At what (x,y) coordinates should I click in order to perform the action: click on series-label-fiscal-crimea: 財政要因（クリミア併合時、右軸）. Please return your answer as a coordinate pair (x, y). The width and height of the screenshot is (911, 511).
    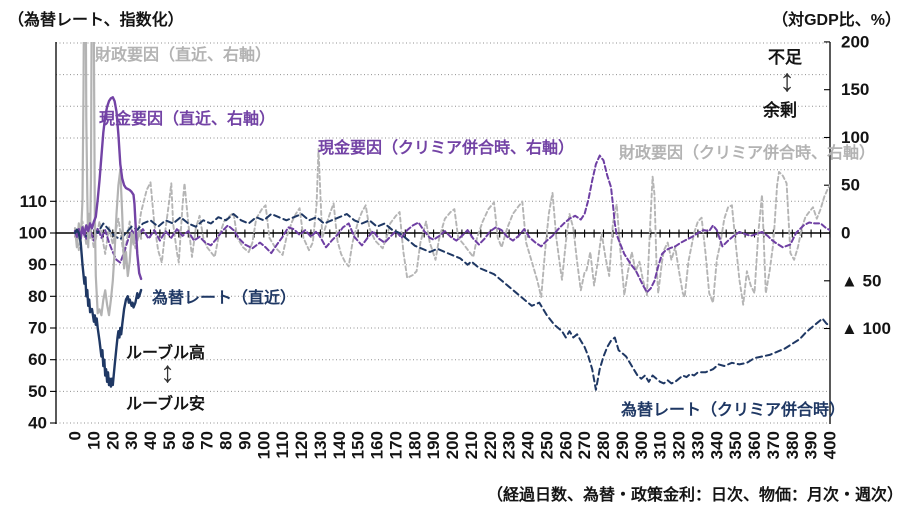
    Looking at the image, I should click on (747, 153).